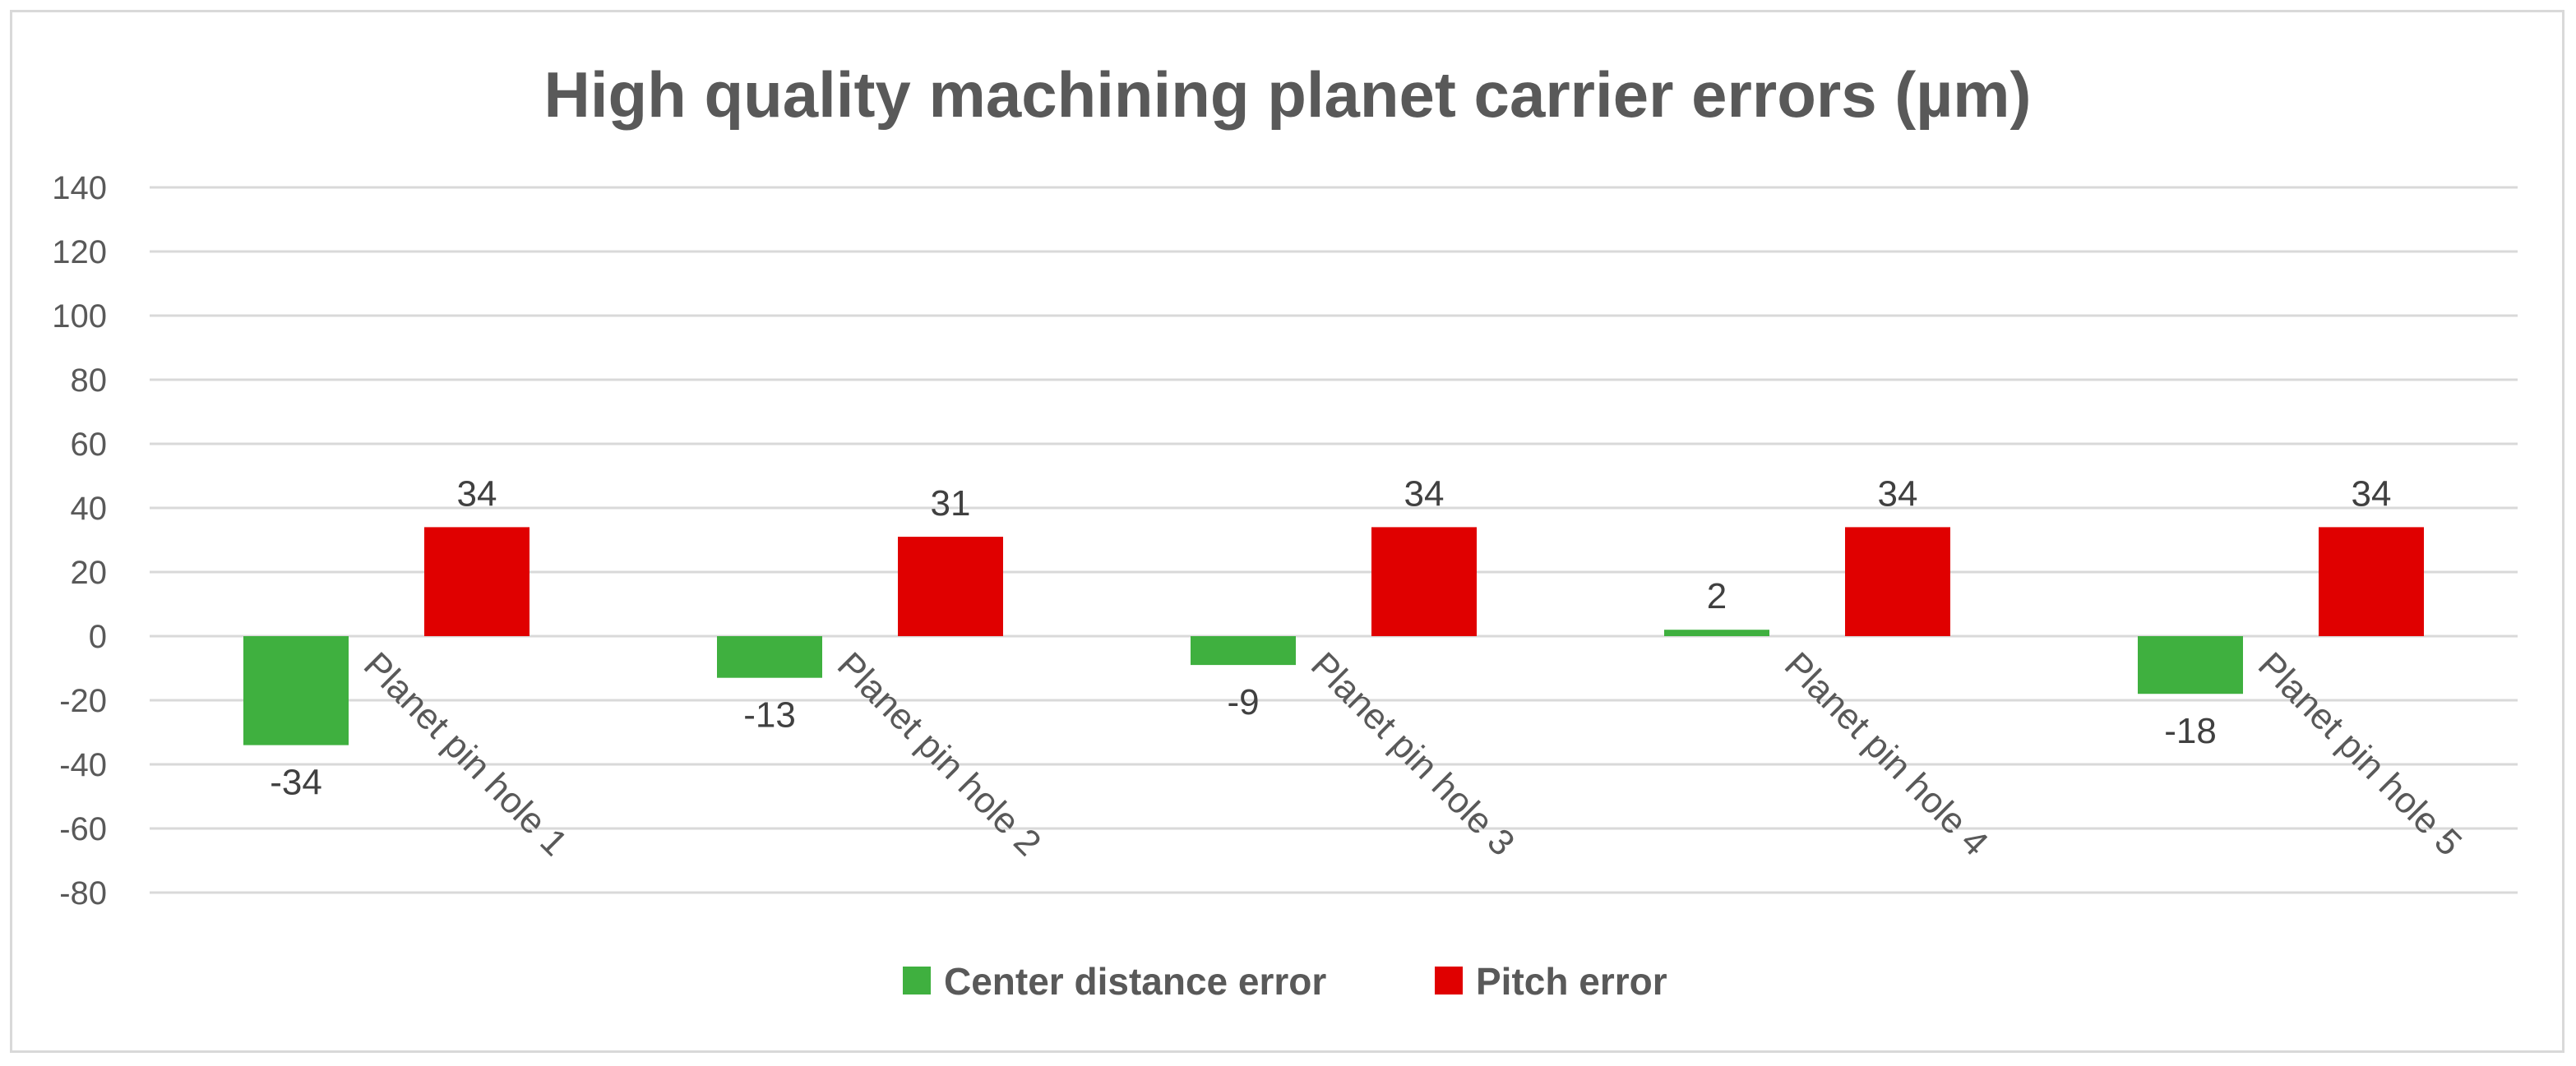 This screenshot has height=1066, width=2576. What do you see at coordinates (1886, 754) in the screenshot?
I see `category-label-4: Planet pin hole 4` at bounding box center [1886, 754].